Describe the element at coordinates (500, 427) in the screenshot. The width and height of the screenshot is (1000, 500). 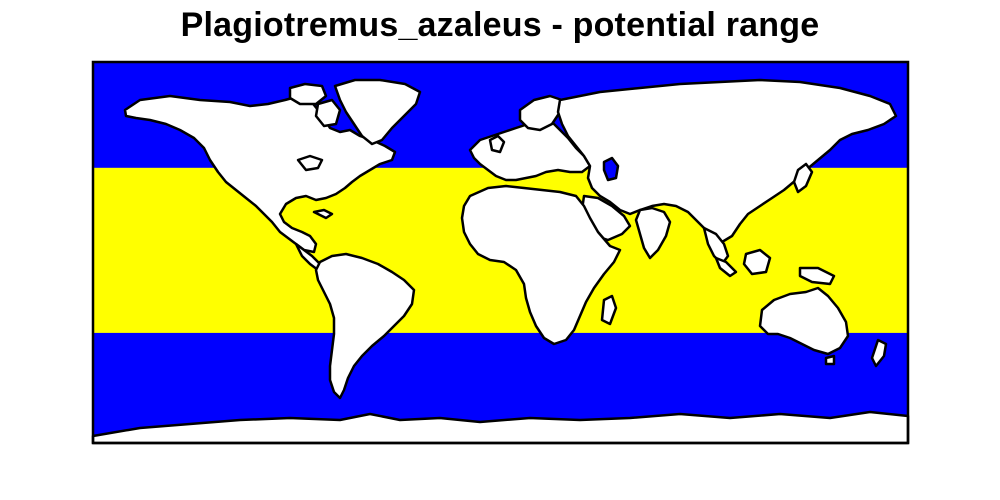
I see `antarctica` at that location.